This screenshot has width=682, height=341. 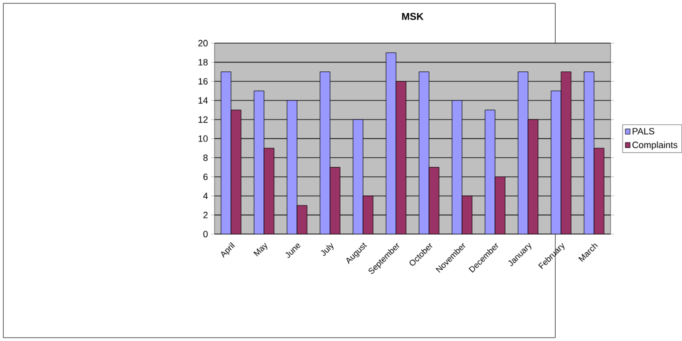 What do you see at coordinates (205, 157) in the screenshot?
I see `y-tick-label: 8` at bounding box center [205, 157].